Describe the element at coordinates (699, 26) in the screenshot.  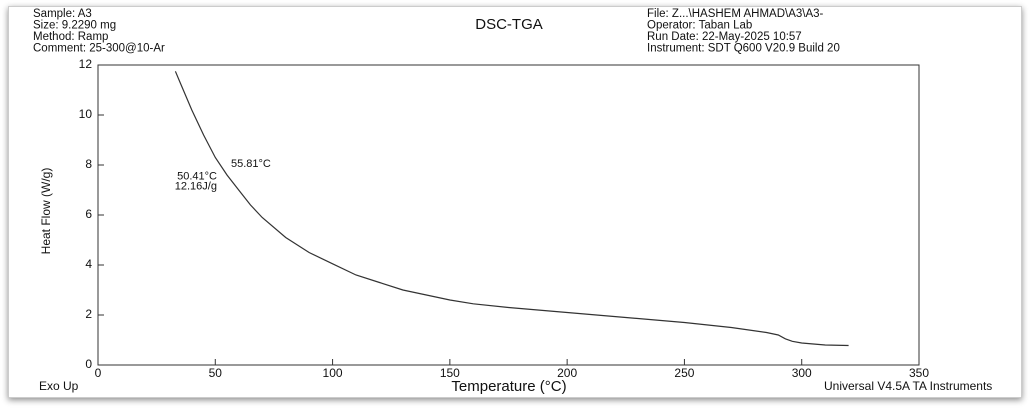
I see `info-text: Operator: Taban Lab` at that location.